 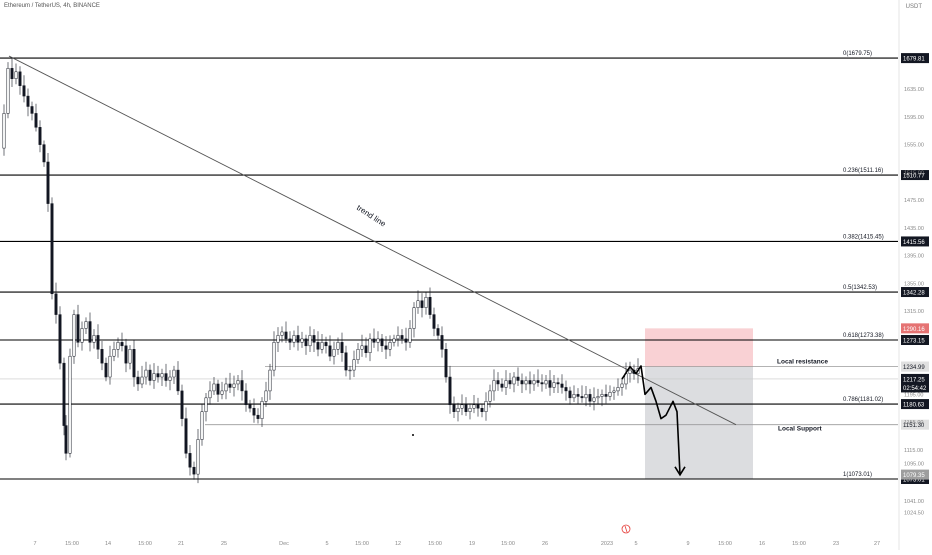 What do you see at coordinates (800, 429) in the screenshot?
I see `local-support-label: Local Support` at bounding box center [800, 429].